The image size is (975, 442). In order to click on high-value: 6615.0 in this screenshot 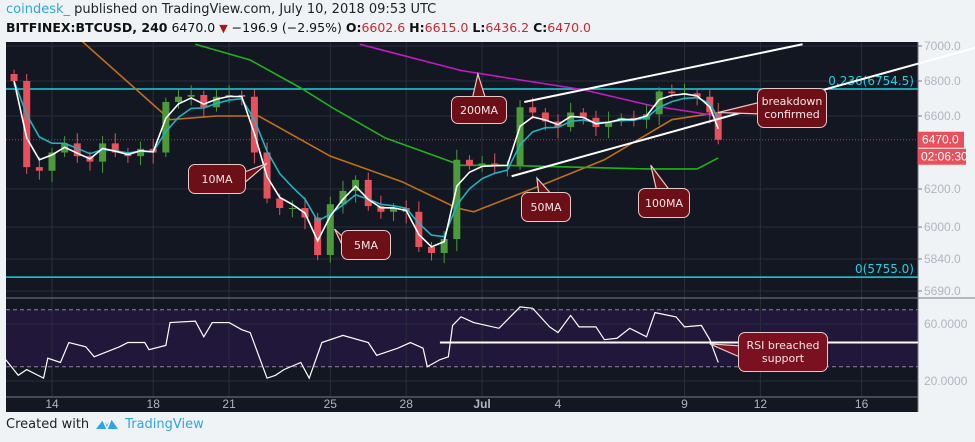, I will do `click(446, 27)`.